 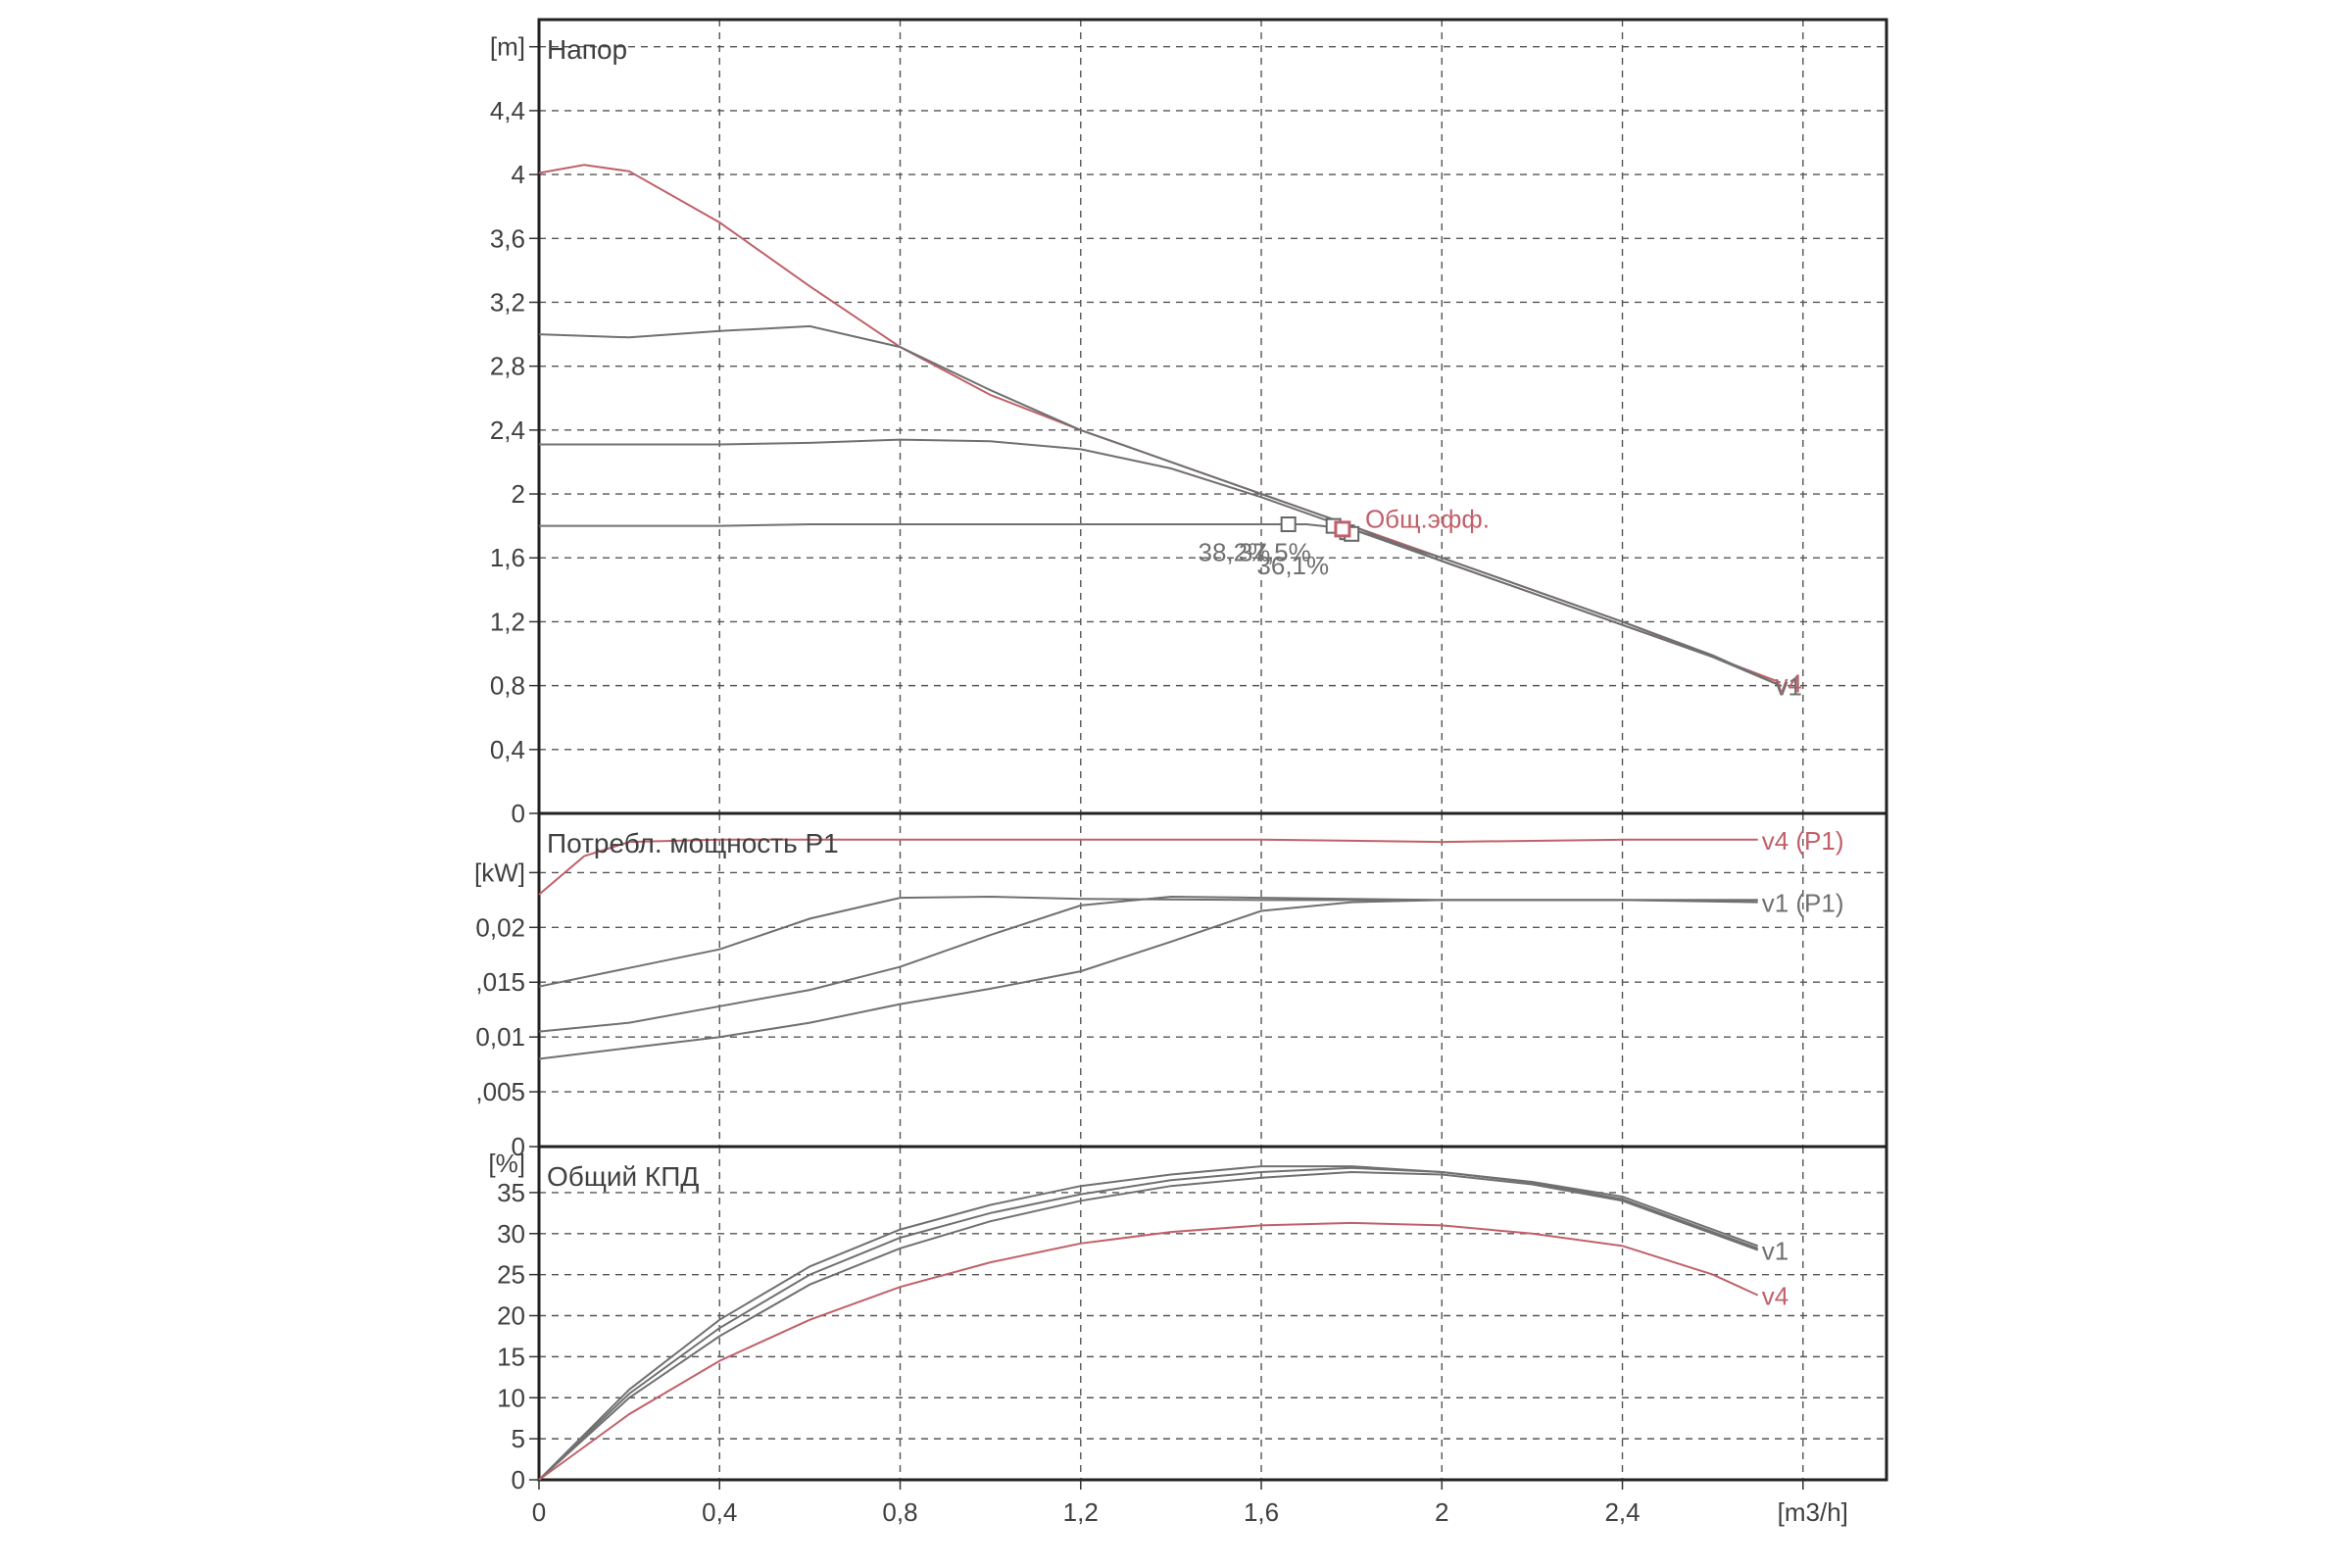 What do you see at coordinates (1081, 1512) in the screenshot?
I see `x-tick-label: 1,2` at bounding box center [1081, 1512].